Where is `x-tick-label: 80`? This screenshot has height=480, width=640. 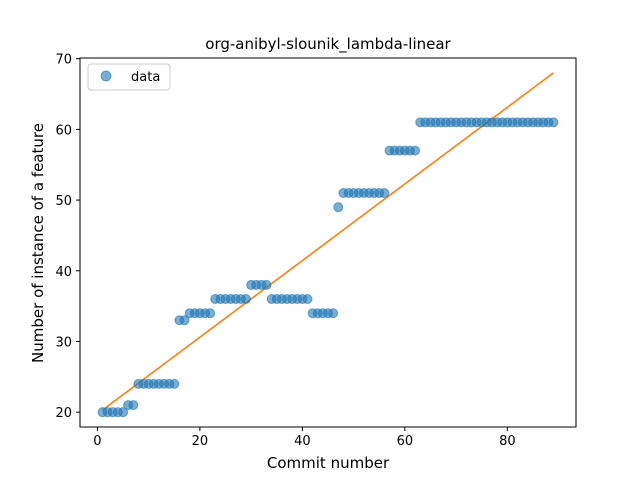
x-tick-label: 80 is located at coordinates (507, 441).